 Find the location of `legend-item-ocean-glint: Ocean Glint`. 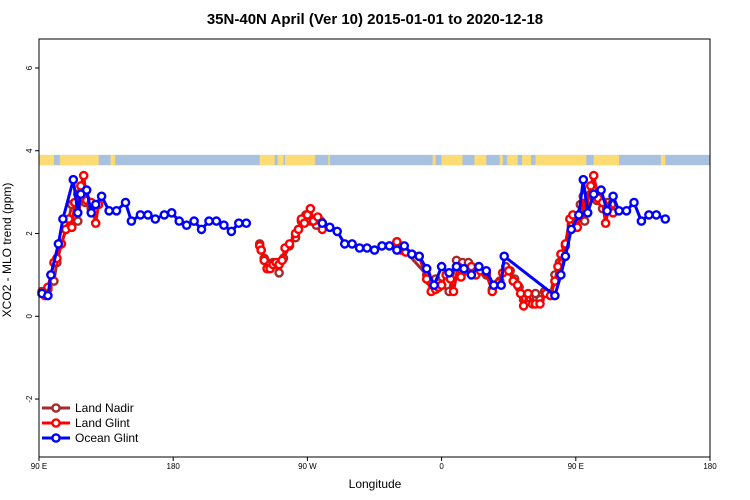

legend-item-ocean-glint: Ocean Glint is located at coordinates (90, 438).